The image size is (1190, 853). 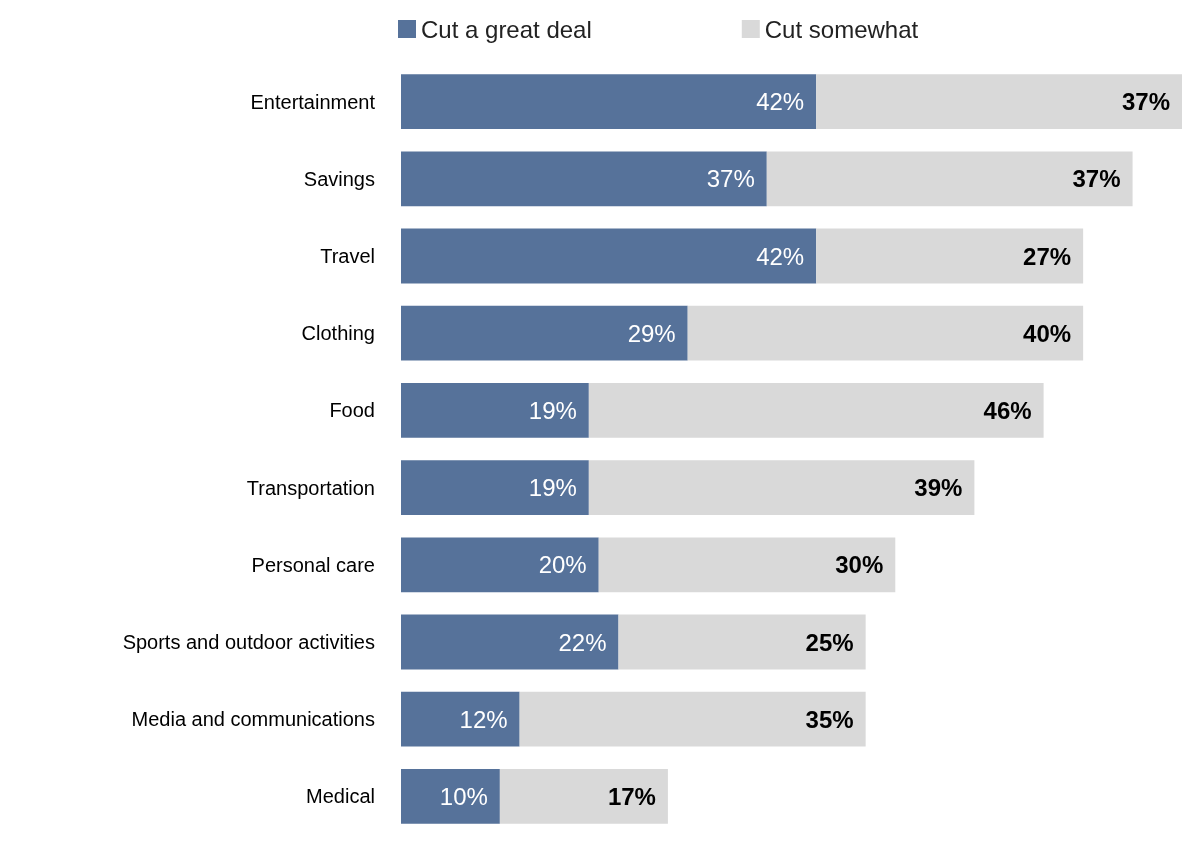 What do you see at coordinates (463, 796) in the screenshot?
I see `data-label: 10%` at bounding box center [463, 796].